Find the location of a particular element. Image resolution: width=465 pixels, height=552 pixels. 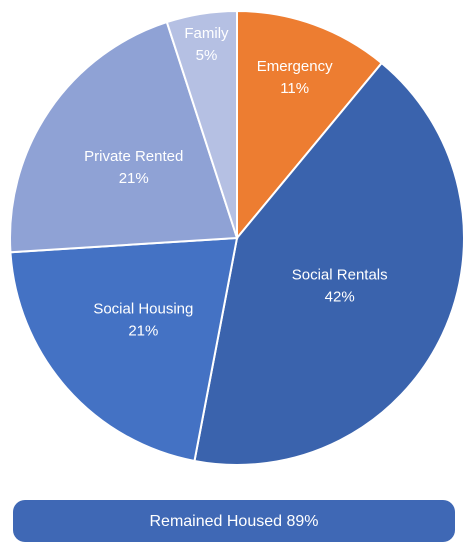

slice-value-label: 42% is located at coordinates (340, 296).